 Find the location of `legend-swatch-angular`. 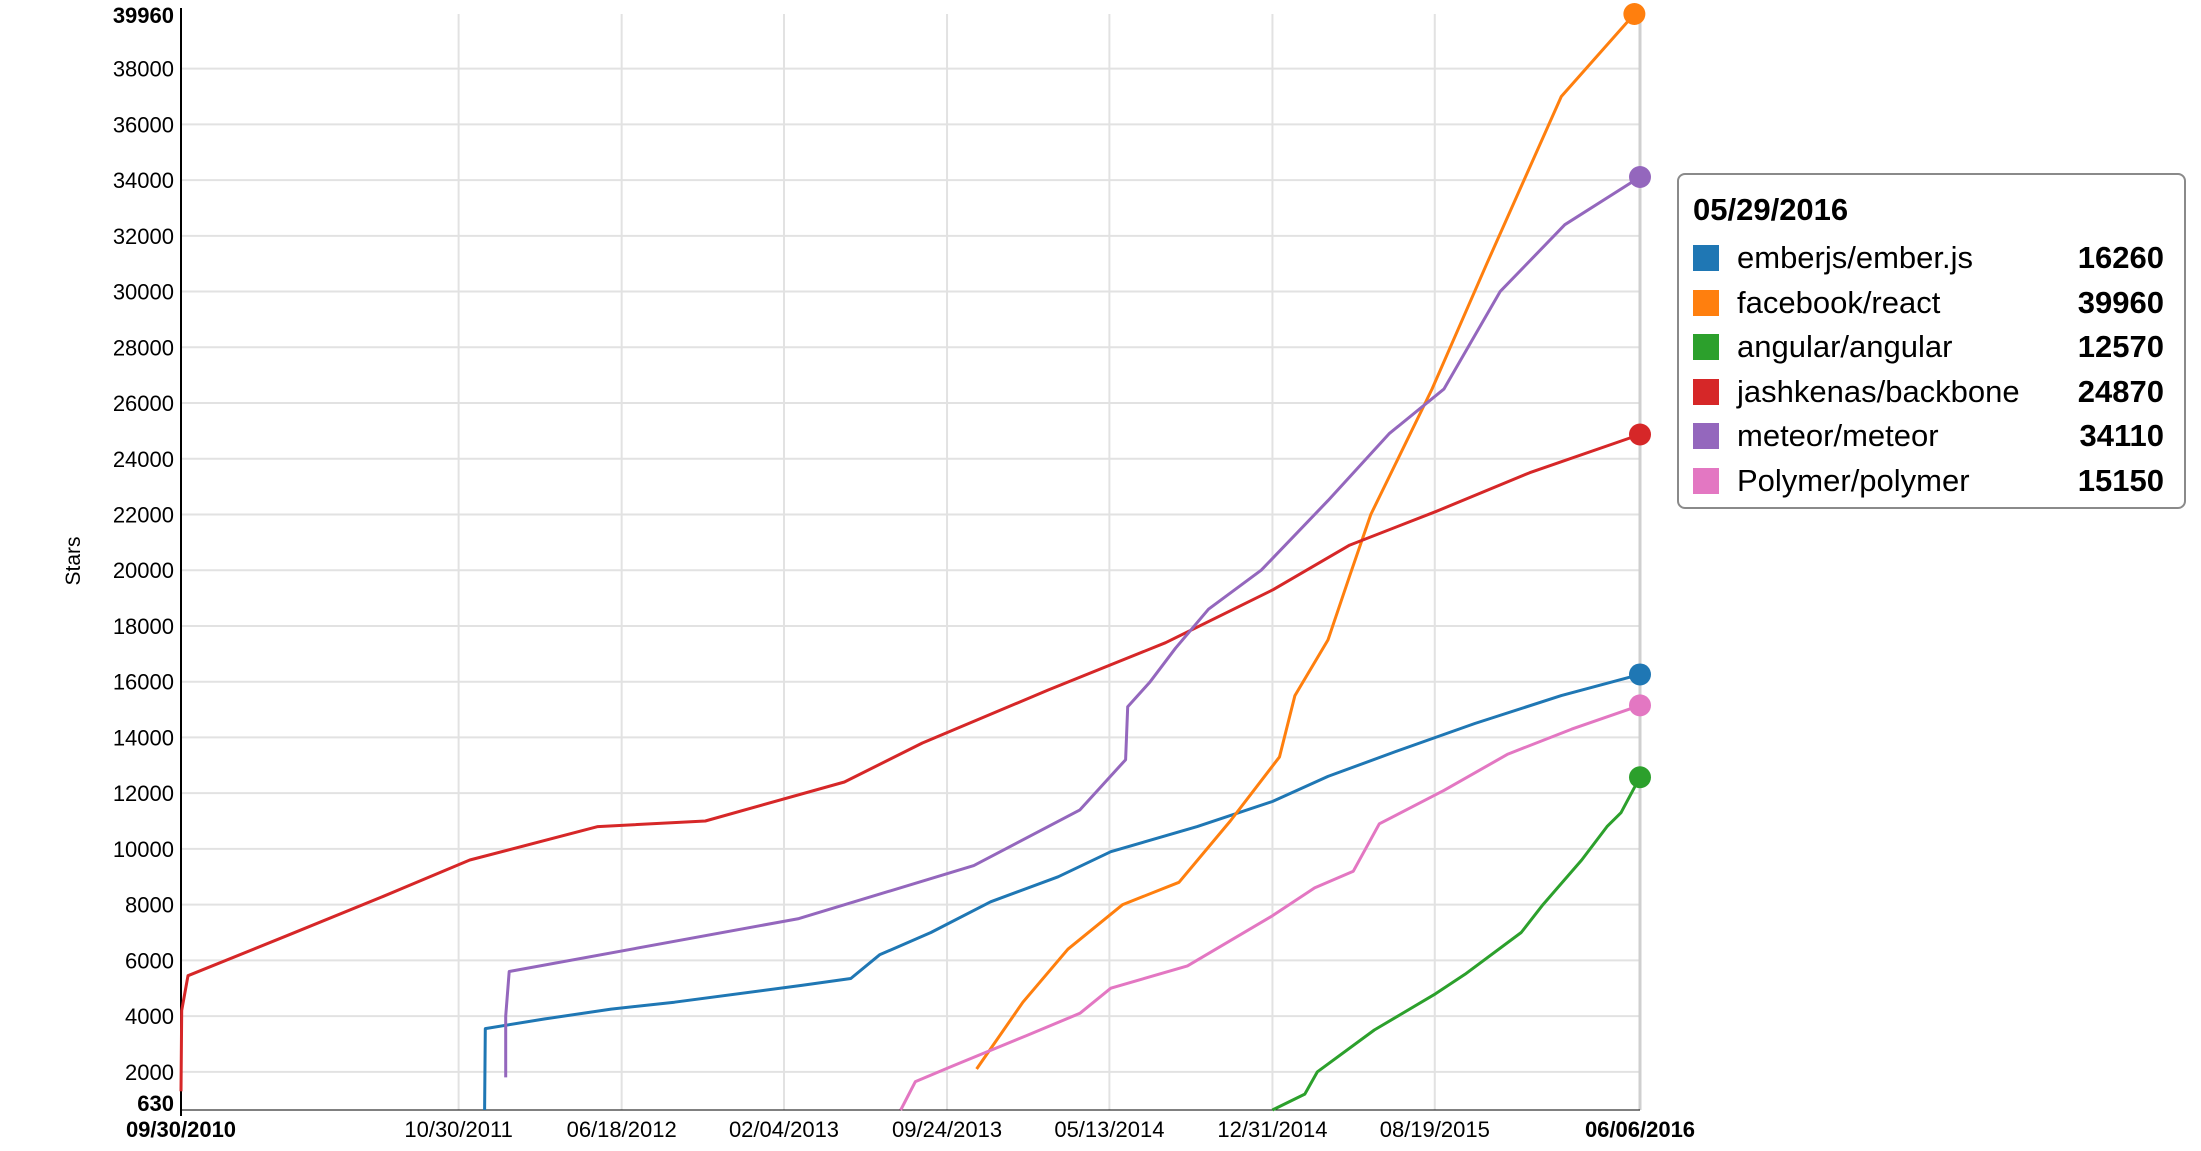

legend-swatch-angular is located at coordinates (1706, 347).